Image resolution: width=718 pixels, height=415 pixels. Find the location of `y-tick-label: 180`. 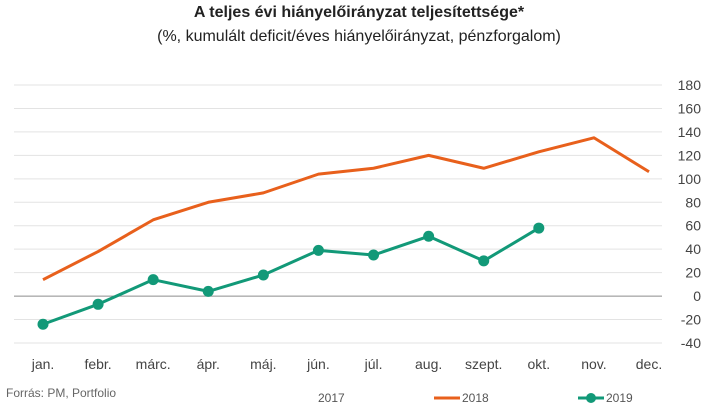

y-tick-label: 180 is located at coordinates (690, 85).